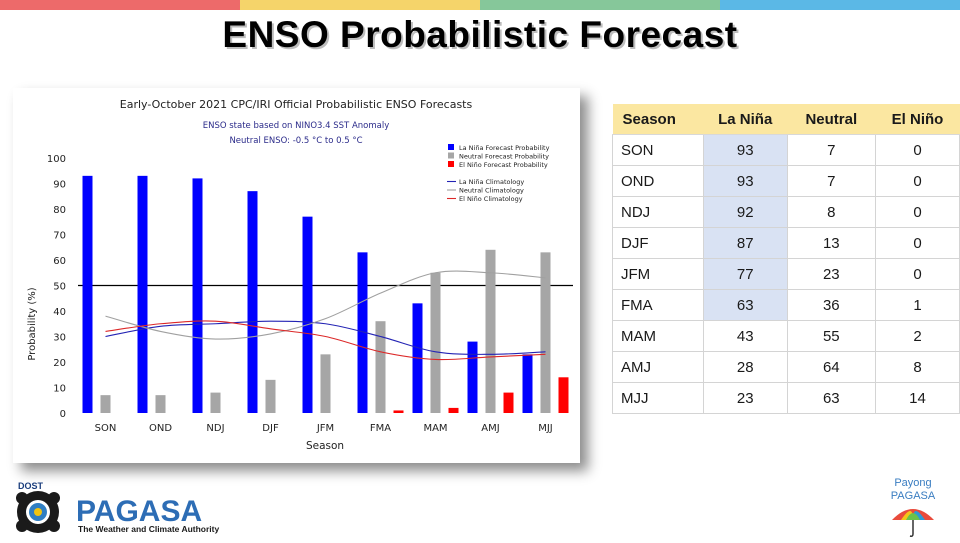 This screenshot has width=960, height=543. Describe the element at coordinates (745, 367) in the screenshot. I see `table-value-cell: 28` at that location.